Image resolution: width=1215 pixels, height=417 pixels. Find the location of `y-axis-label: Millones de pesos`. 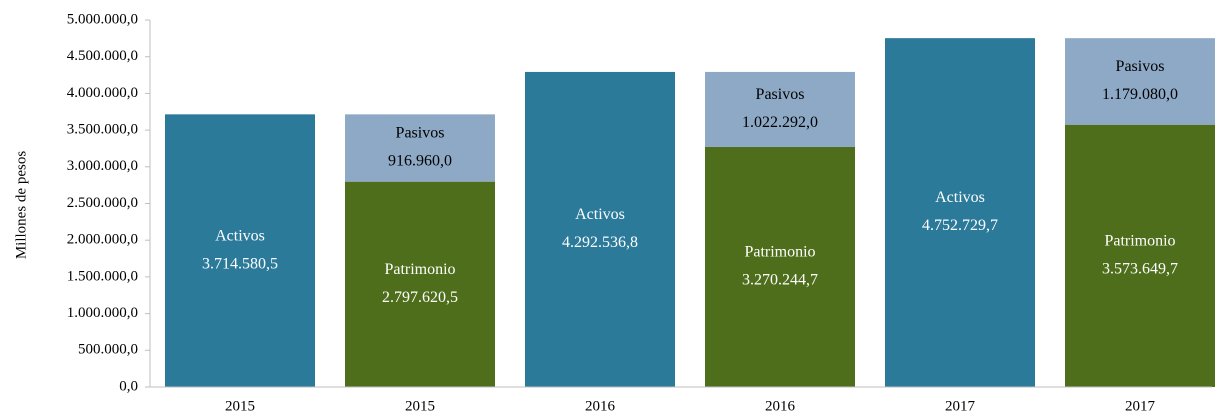

y-axis-label: Millones de pesos is located at coordinates (21, 205).